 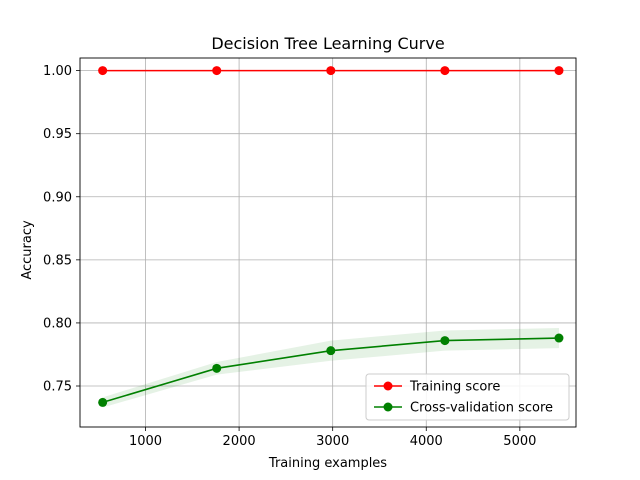 I want to click on x-tick-label: 4000, so click(x=426, y=441).